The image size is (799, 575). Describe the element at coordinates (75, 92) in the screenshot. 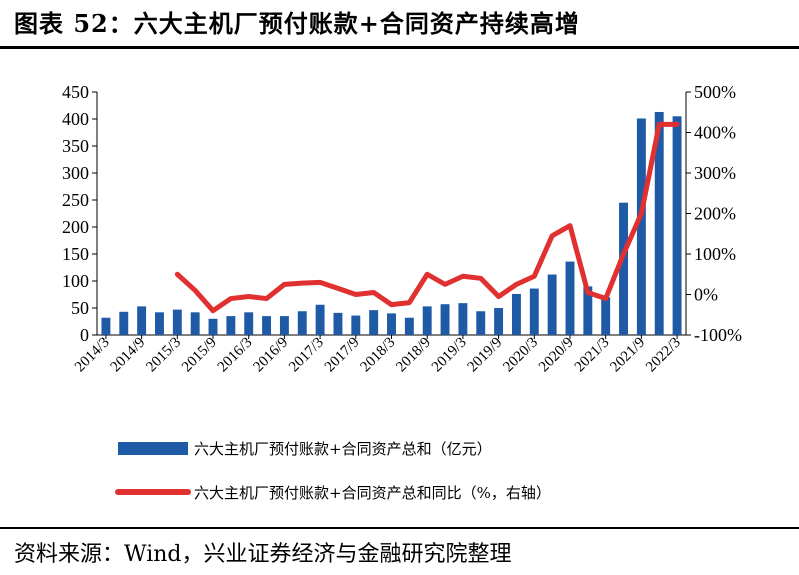

I see `left-tick-label: 450` at that location.